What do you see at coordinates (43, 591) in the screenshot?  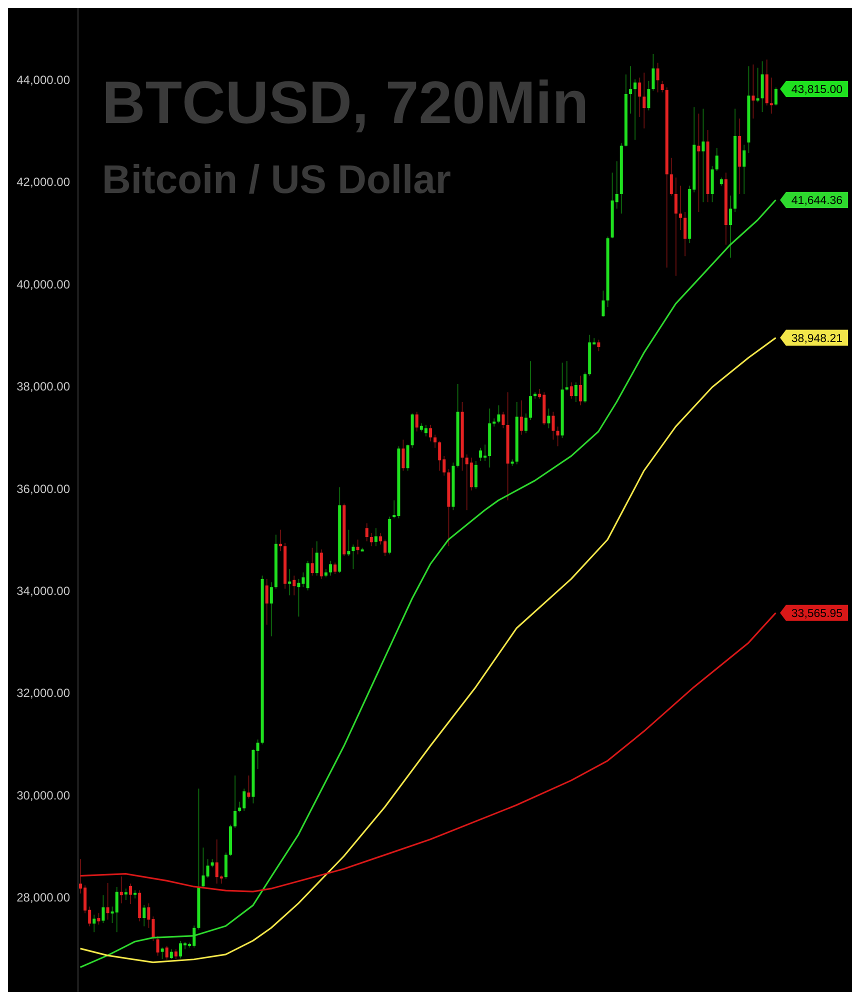 I see `y-tick-label: 34,000.00` at bounding box center [43, 591].